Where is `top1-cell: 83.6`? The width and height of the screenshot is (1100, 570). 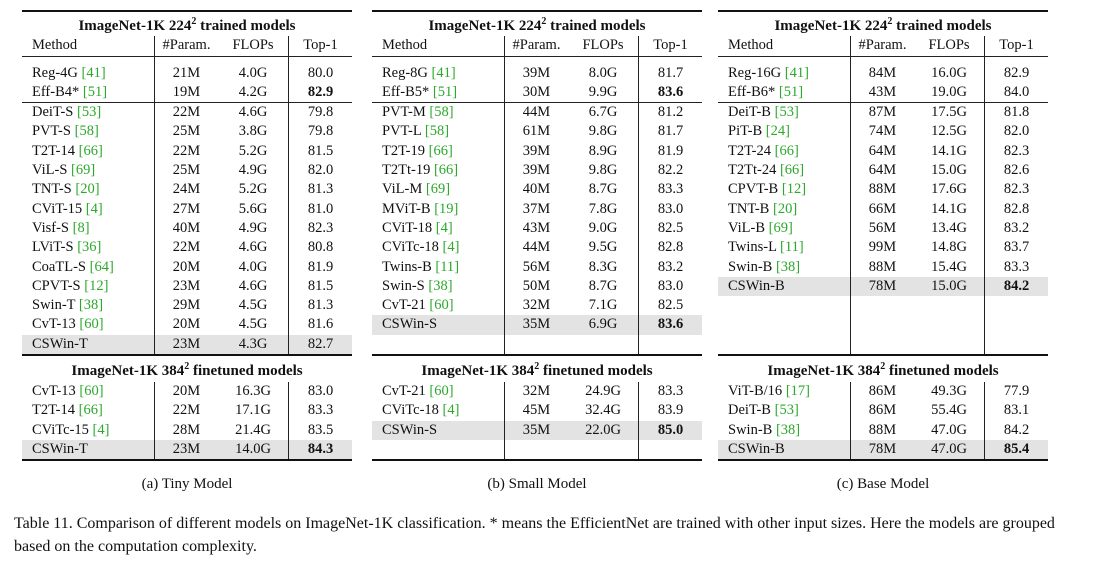
top1-cell: 83.6 is located at coordinates (670, 325).